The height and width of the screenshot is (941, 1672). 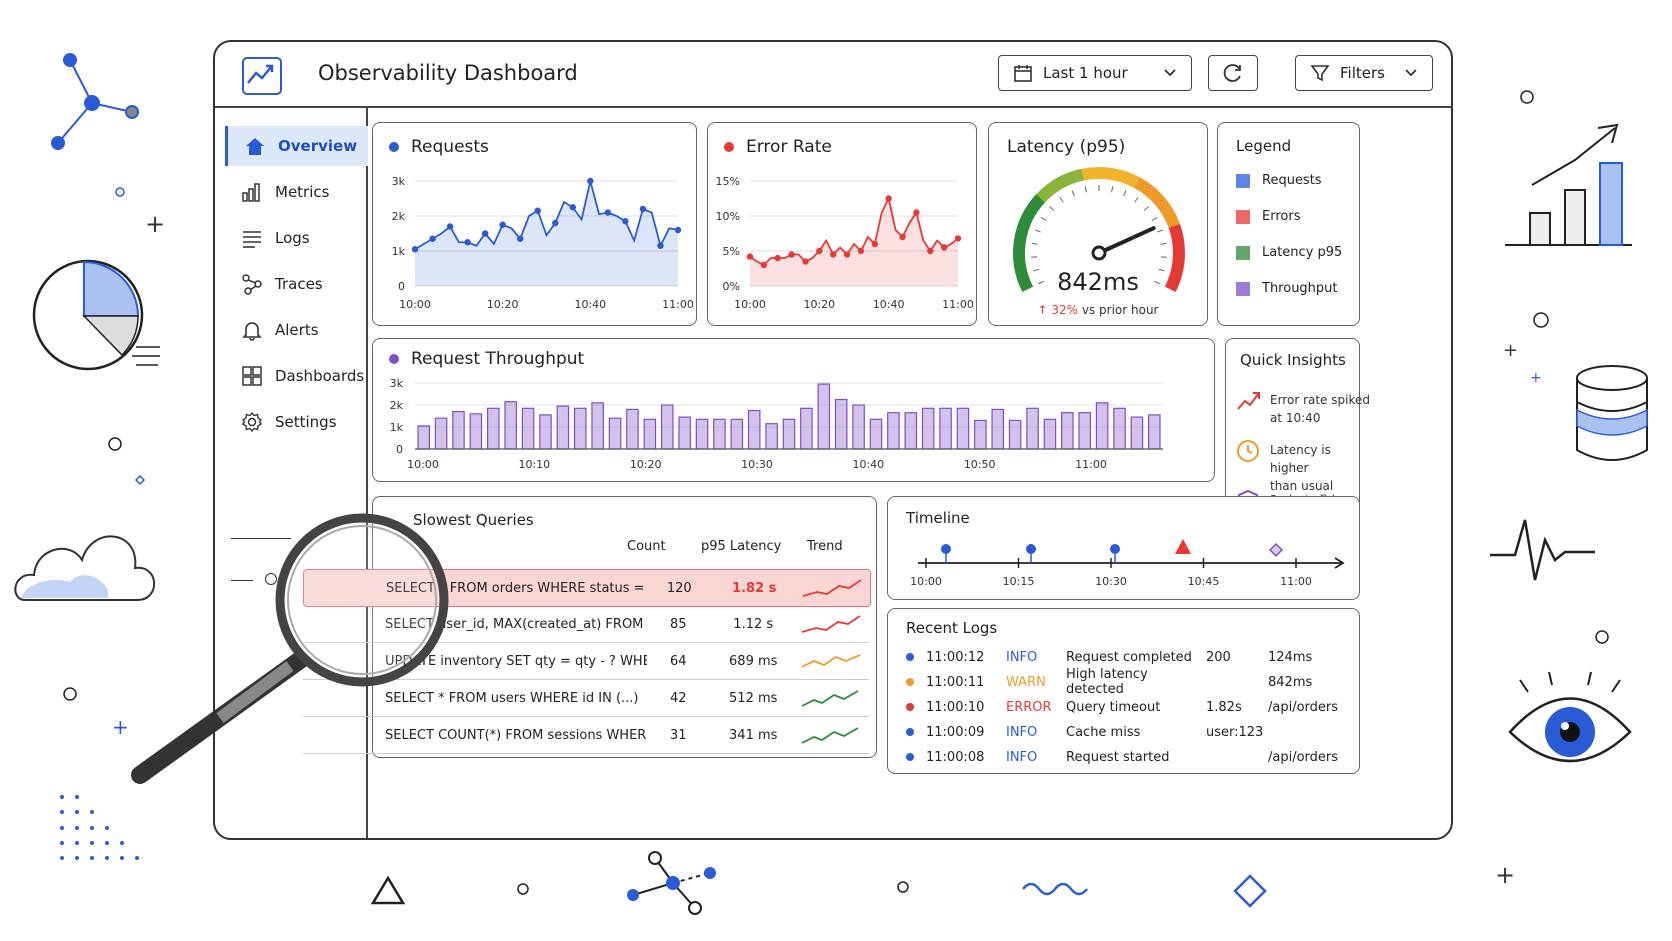 I want to click on page-title: Observability Dashboard, so click(x=448, y=73).